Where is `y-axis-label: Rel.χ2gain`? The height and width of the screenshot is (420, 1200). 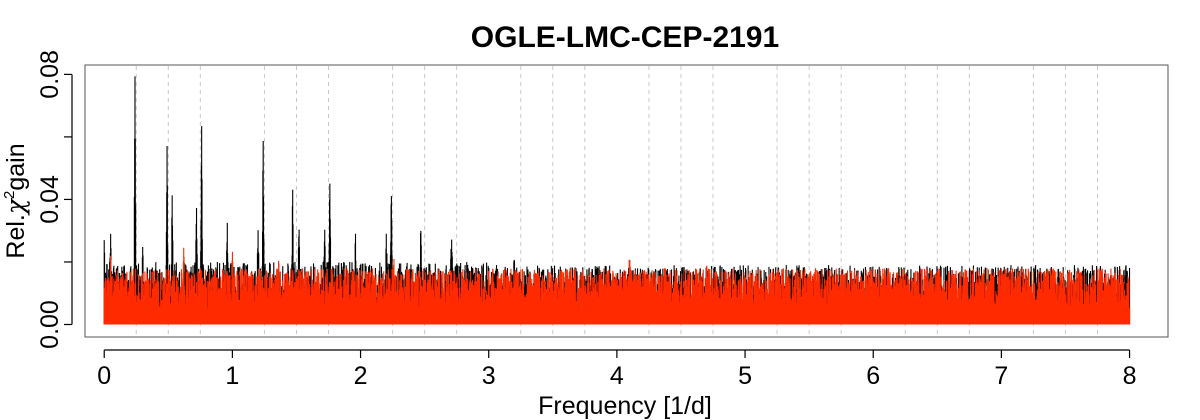 y-axis-label: Rel.χ2gain is located at coordinates (15, 200).